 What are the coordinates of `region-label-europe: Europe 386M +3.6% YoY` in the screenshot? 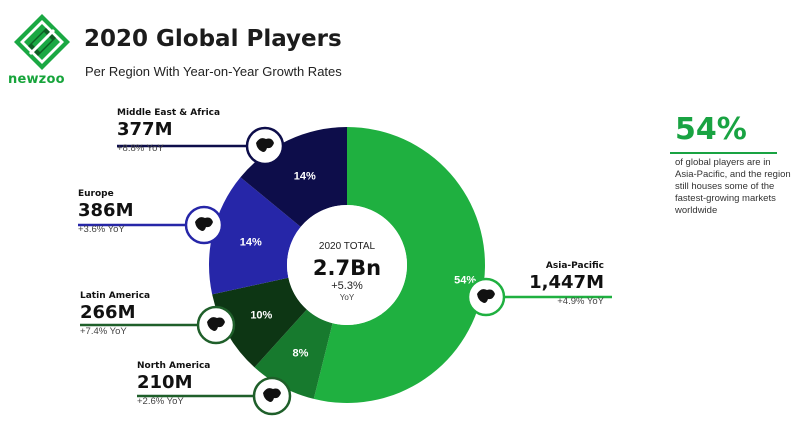 It's located at (106, 212).